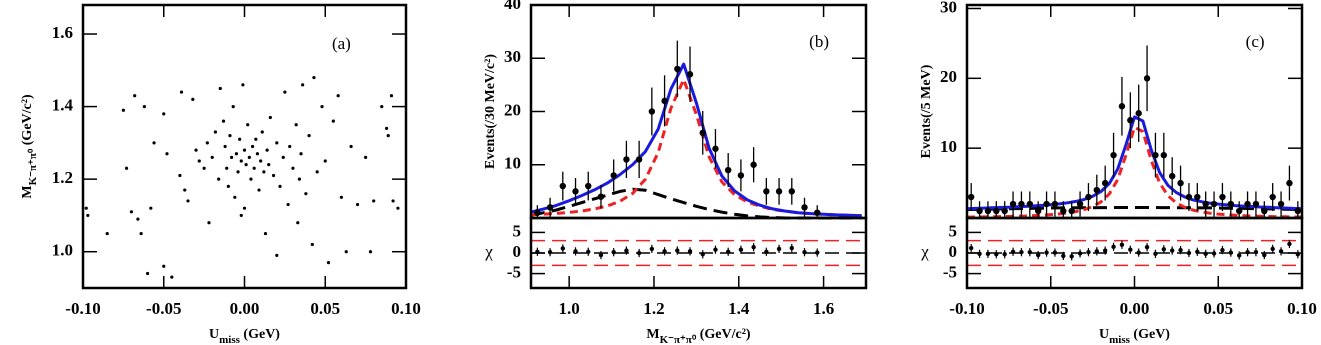  Describe the element at coordinates (1134, 209) in the screenshot. I see `fit-curve` at that location.